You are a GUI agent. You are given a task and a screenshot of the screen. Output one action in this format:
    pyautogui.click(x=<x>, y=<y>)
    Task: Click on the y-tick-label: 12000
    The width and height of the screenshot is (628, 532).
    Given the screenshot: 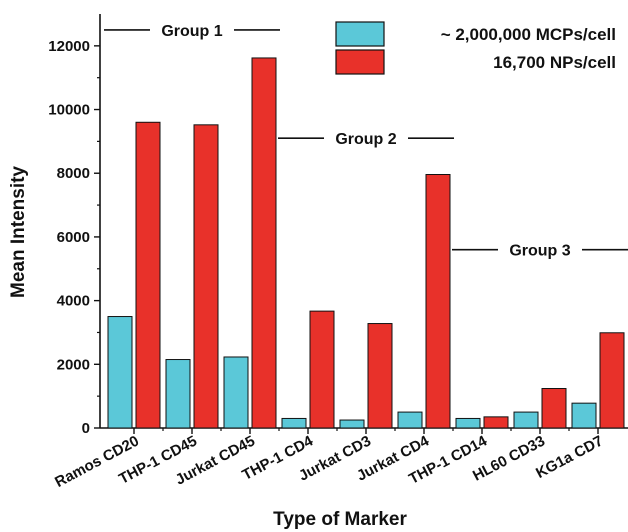 What is the action you would take?
    pyautogui.click(x=69, y=46)
    